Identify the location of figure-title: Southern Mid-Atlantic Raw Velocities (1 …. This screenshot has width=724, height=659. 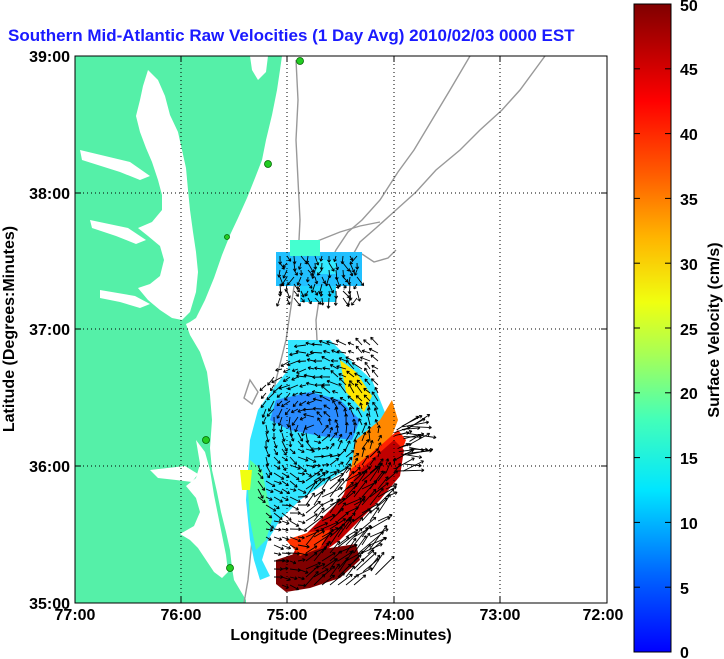
(291, 35).